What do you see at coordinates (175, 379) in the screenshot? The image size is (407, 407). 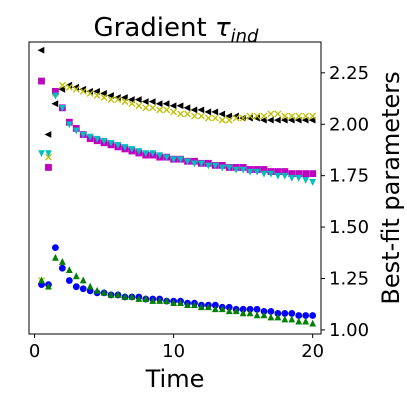 I see `x-axis-label: Time` at bounding box center [175, 379].